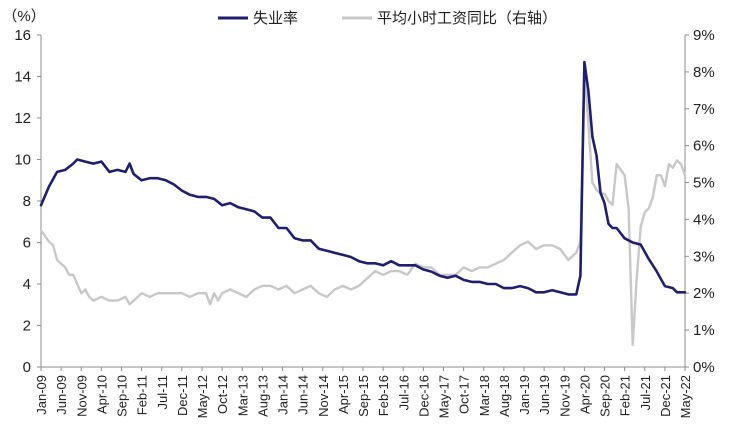 The height and width of the screenshot is (440, 735). I want to click on x-tick-label: Dec-11, so click(182, 395).